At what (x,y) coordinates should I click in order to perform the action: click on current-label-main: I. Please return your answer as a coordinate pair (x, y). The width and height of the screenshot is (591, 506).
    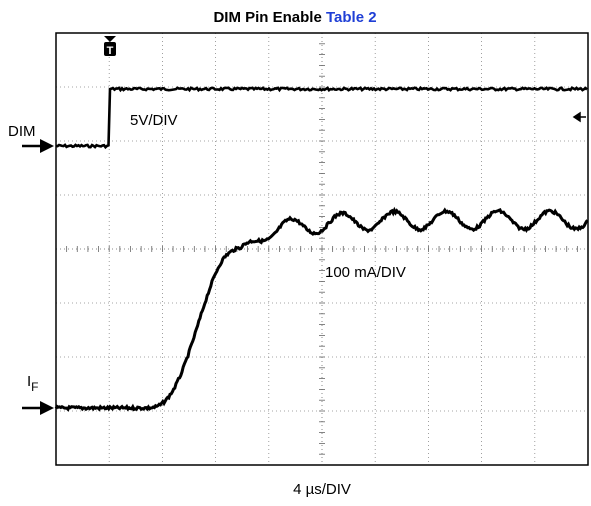
    Looking at the image, I should click on (29, 381).